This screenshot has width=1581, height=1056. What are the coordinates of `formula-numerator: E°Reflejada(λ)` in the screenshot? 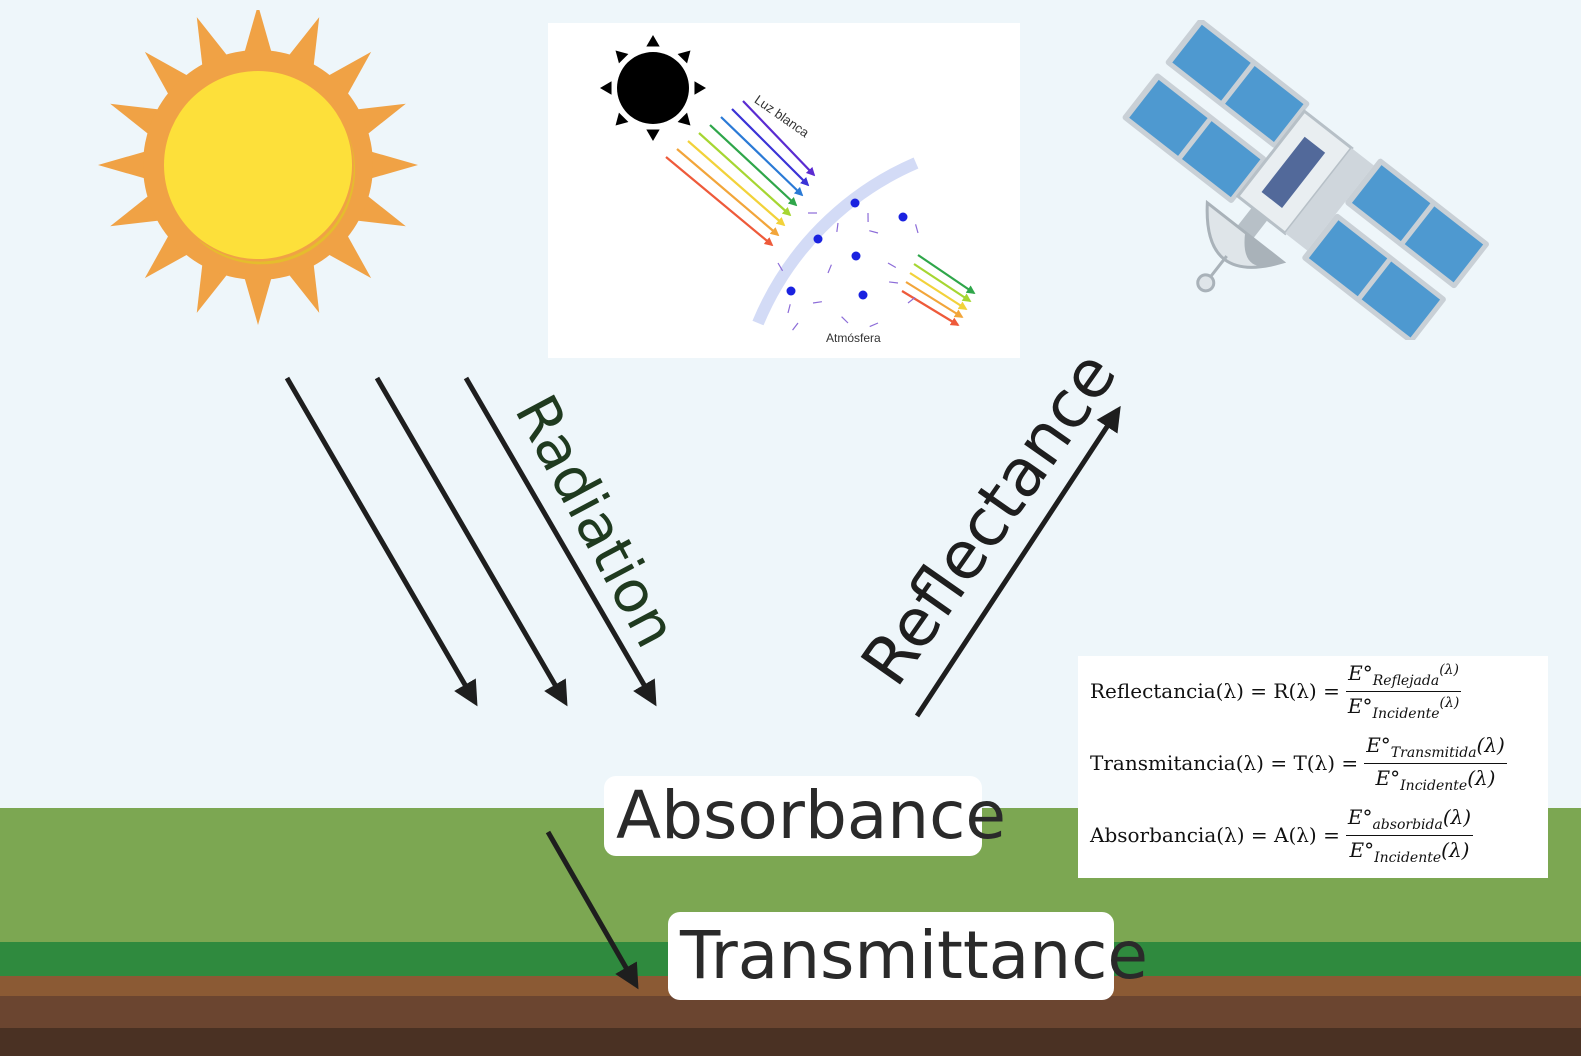 It's located at (1403, 676).